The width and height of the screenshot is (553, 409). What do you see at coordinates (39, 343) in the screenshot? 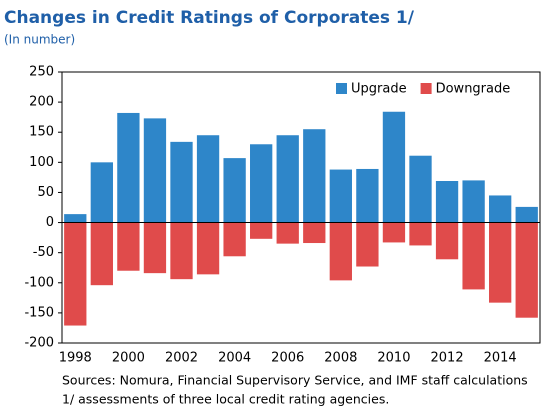
I see `y-tick-label: -200` at bounding box center [39, 343].